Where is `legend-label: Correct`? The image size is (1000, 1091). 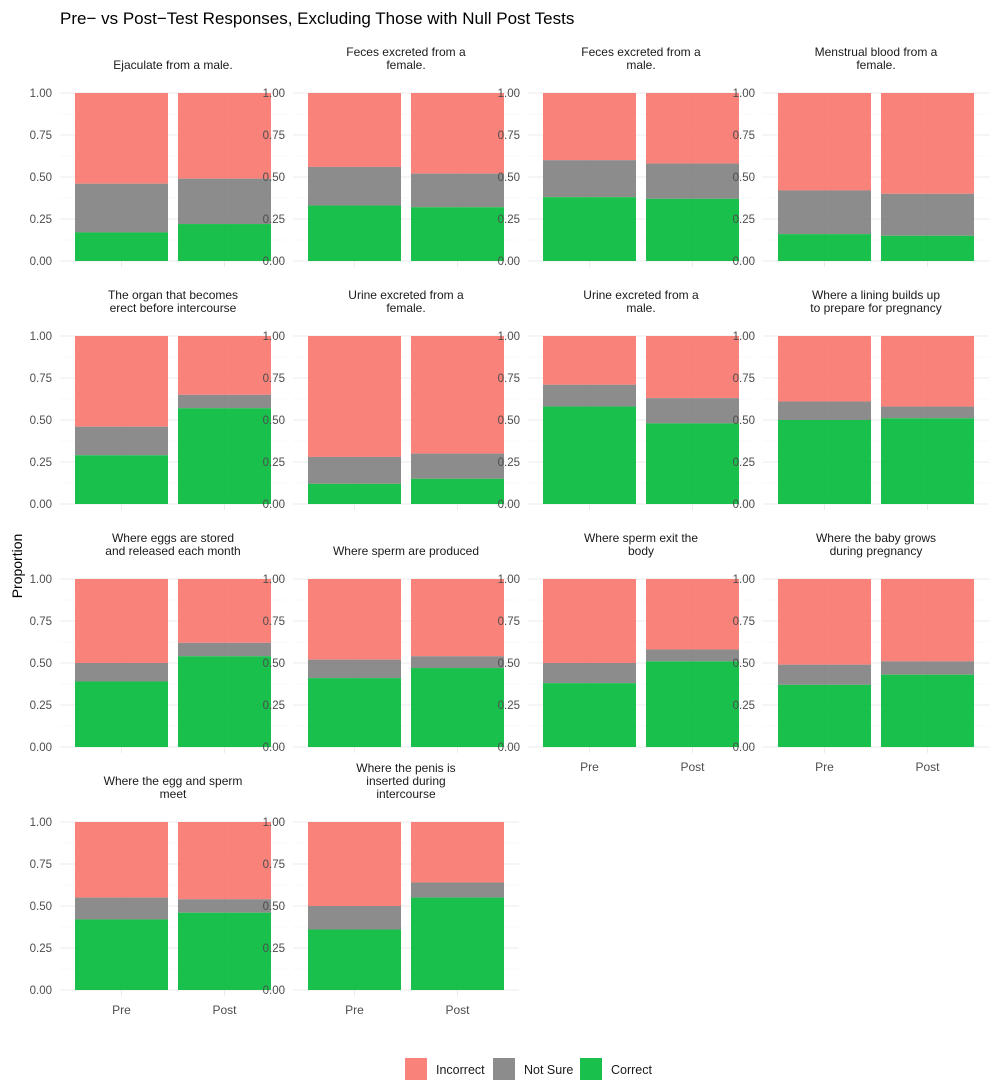 legend-label: Correct is located at coordinates (632, 1070).